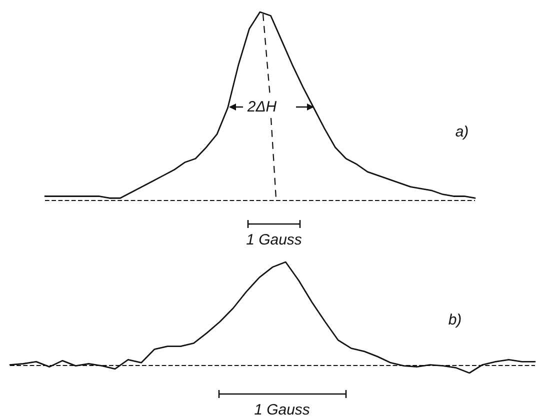 The image size is (538, 417). Describe the element at coordinates (455, 320) in the screenshot. I see `annotation: b)` at that location.